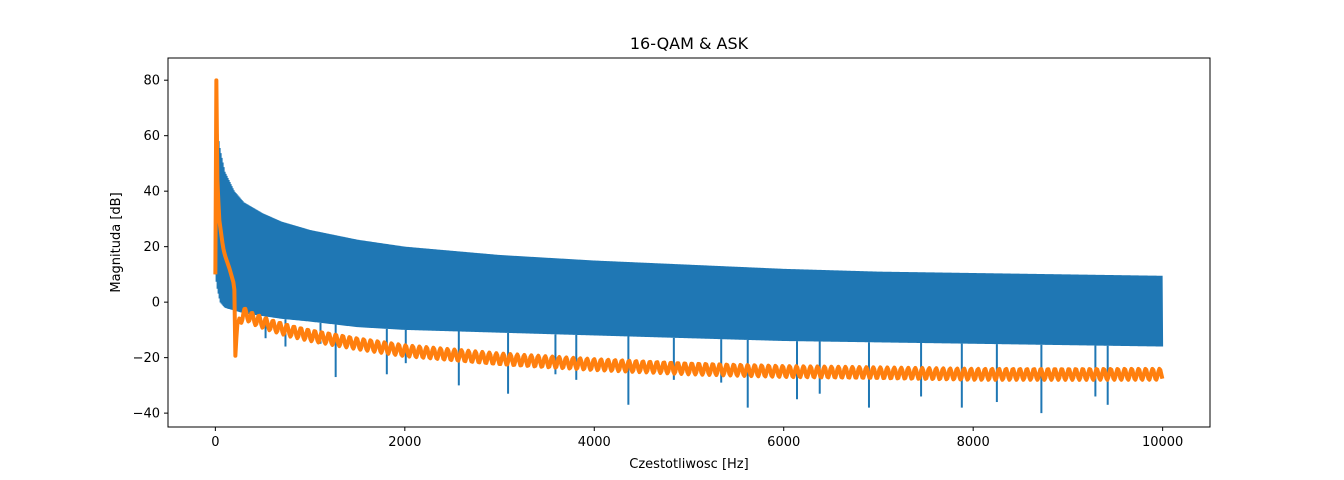 This screenshot has height=480, width=1344. I want to click on y-tick-label: 0, so click(156, 303).